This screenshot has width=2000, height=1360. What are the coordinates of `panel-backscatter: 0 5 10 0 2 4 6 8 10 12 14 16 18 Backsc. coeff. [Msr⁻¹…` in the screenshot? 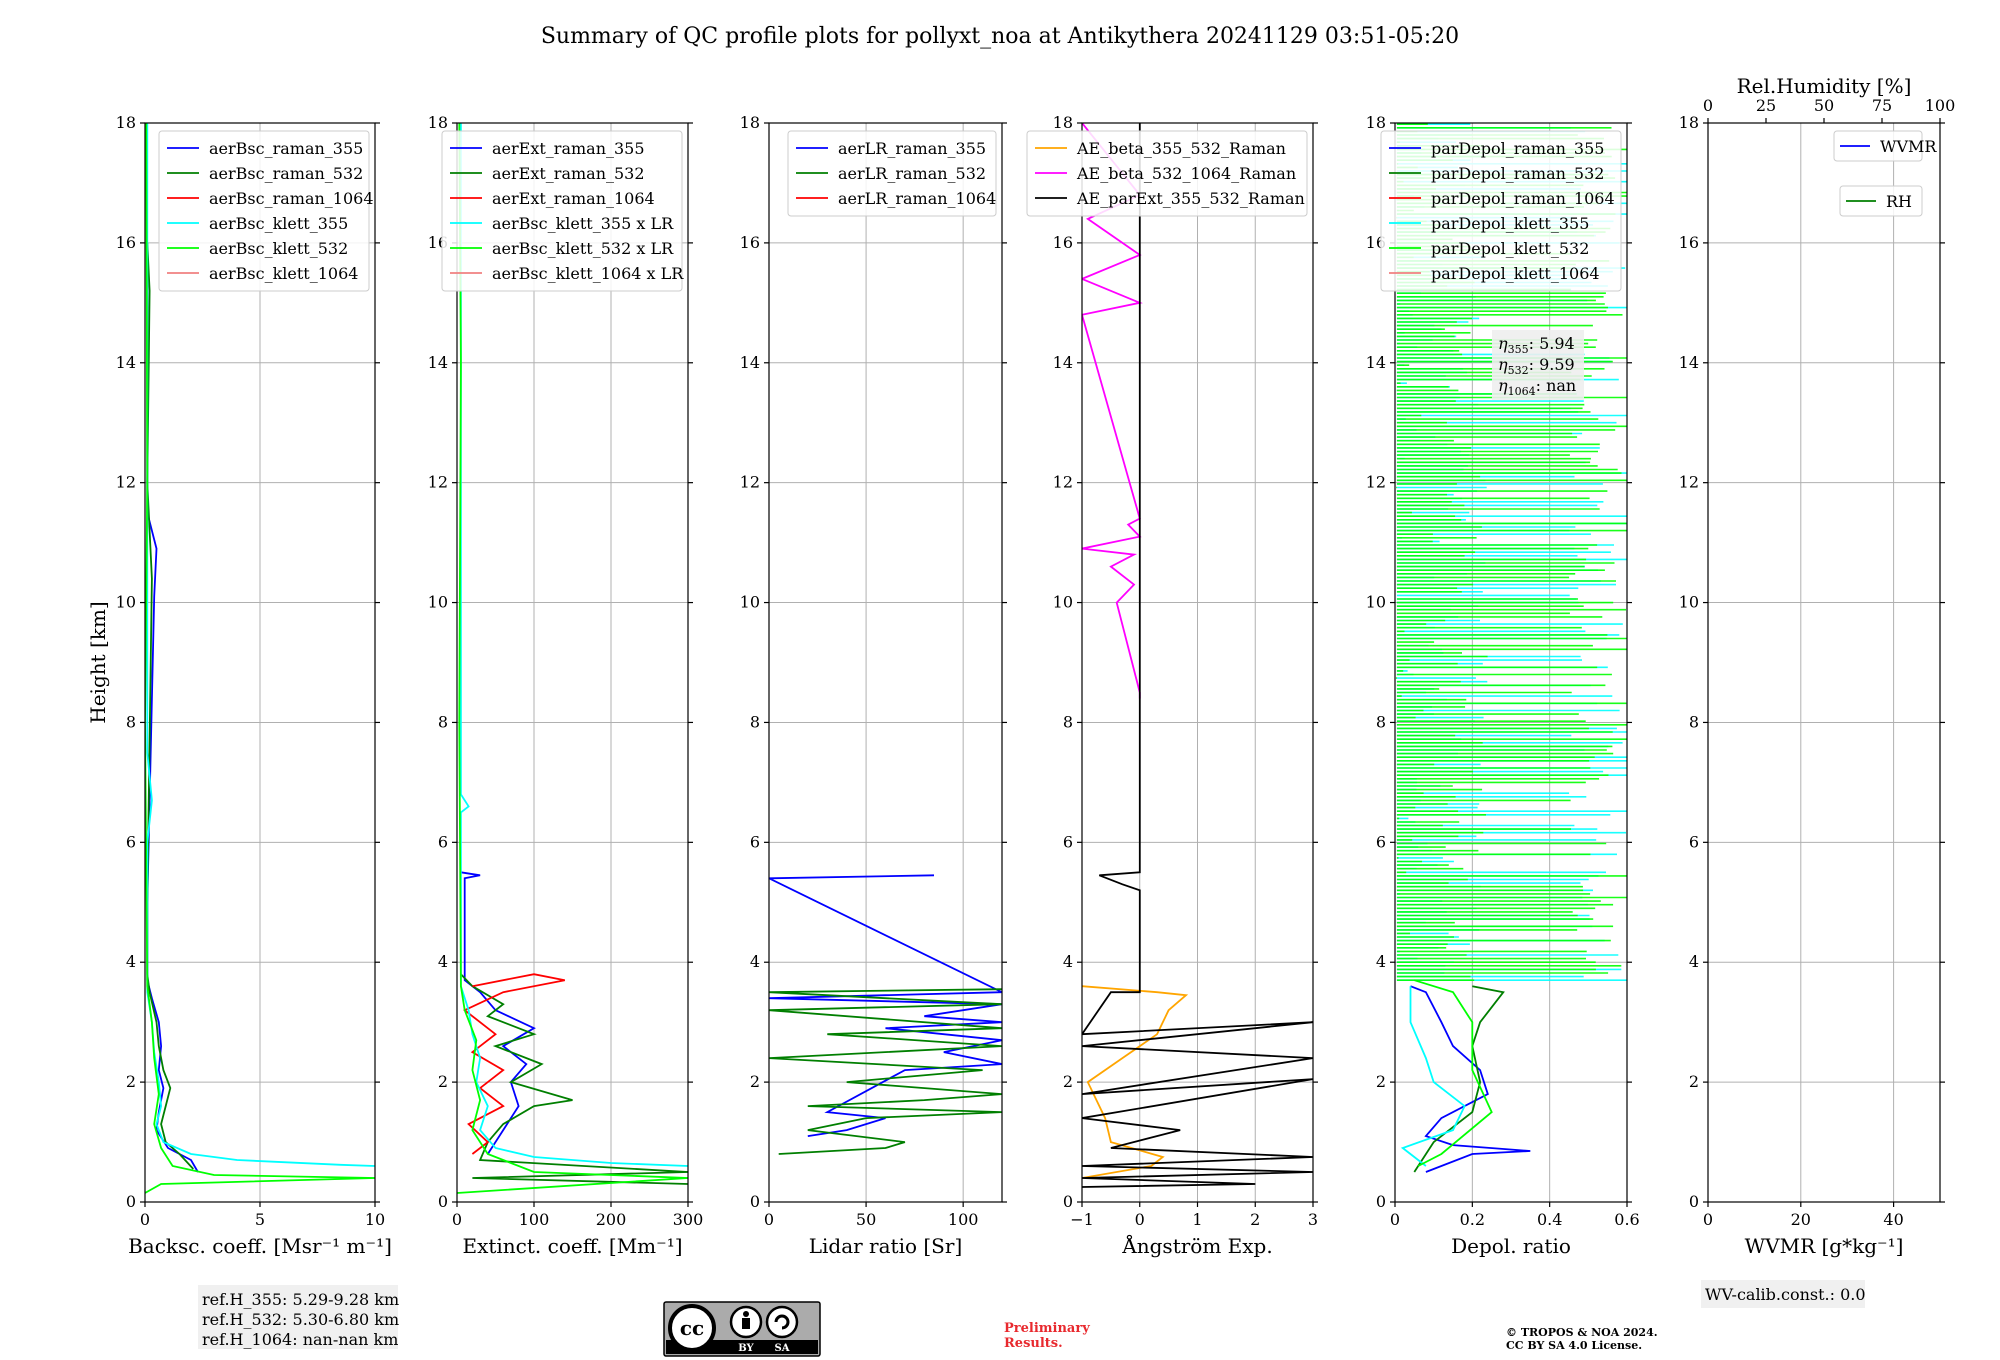 It's located at (242, 731).